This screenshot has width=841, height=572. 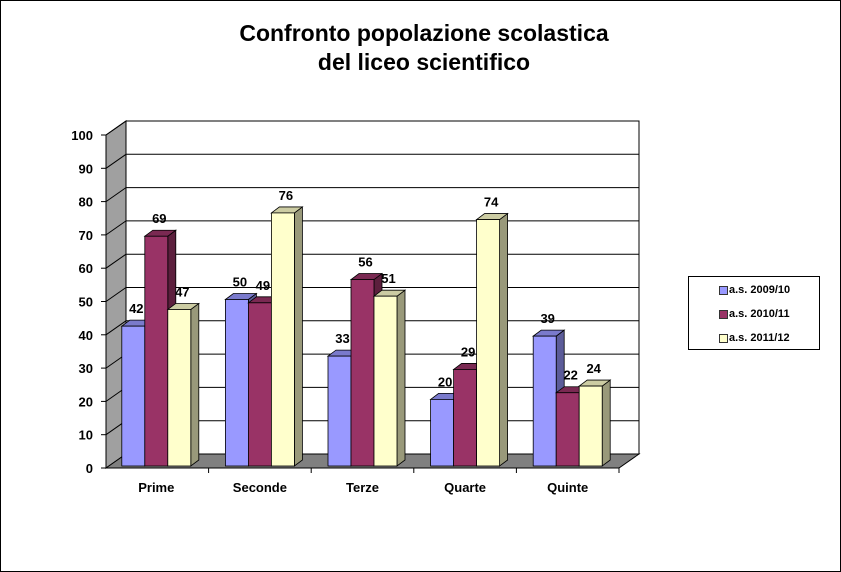 What do you see at coordinates (86, 168) in the screenshot?
I see `y-tick-label: 90` at bounding box center [86, 168].